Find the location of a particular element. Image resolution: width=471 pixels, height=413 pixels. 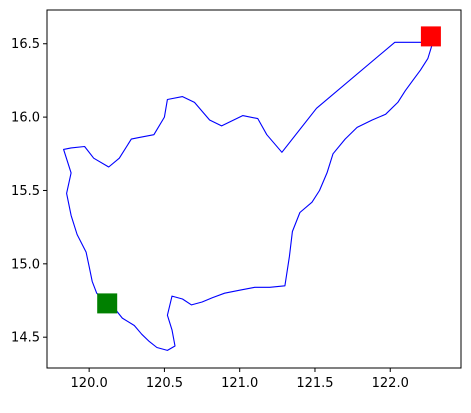

x-tick-label: 120.0 is located at coordinates (89, 383).